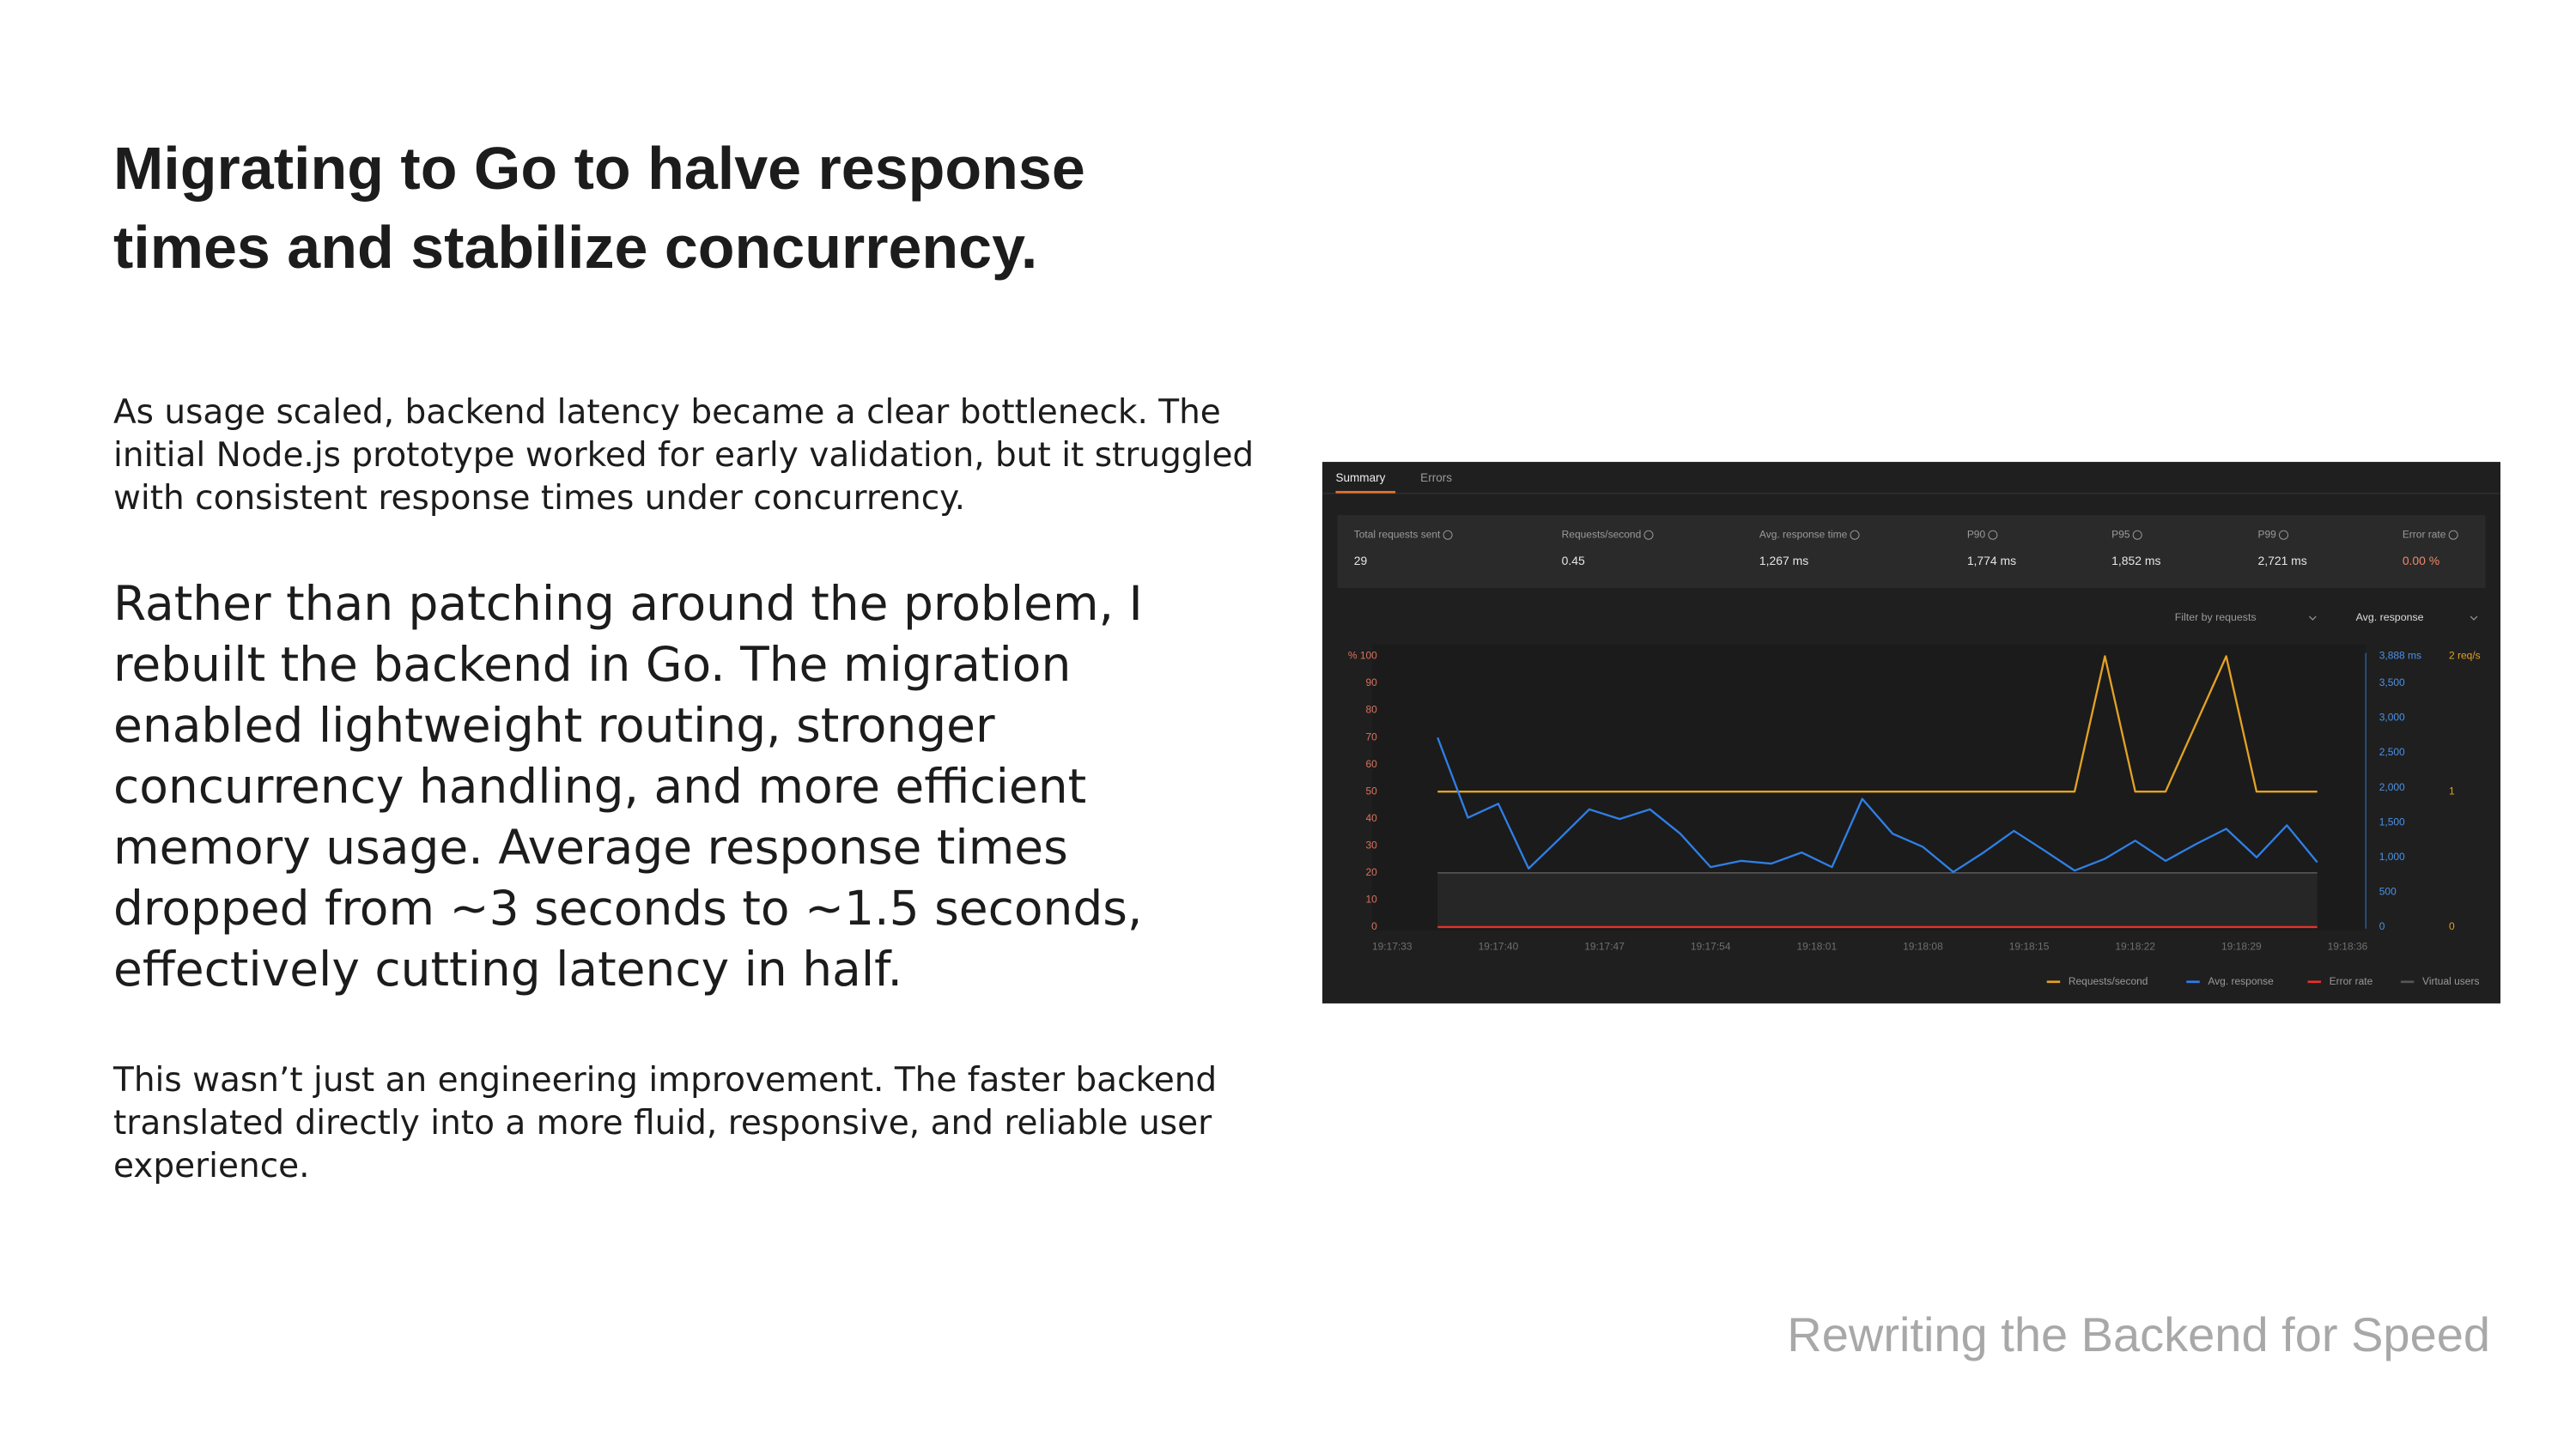  I want to click on y-tick-label: 40, so click(1372, 818).